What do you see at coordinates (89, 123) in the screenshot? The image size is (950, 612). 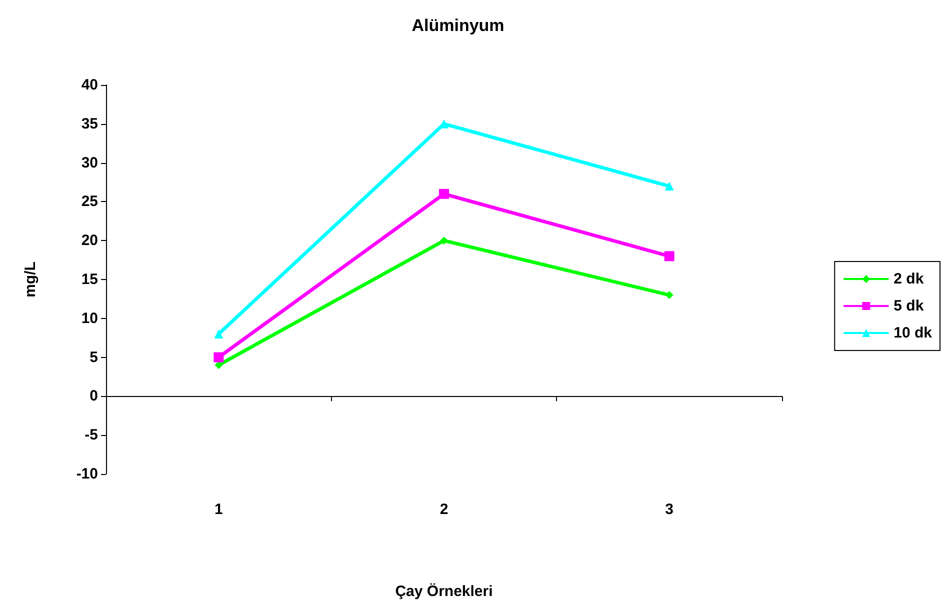 I see `y-tick-label: 35` at bounding box center [89, 123].